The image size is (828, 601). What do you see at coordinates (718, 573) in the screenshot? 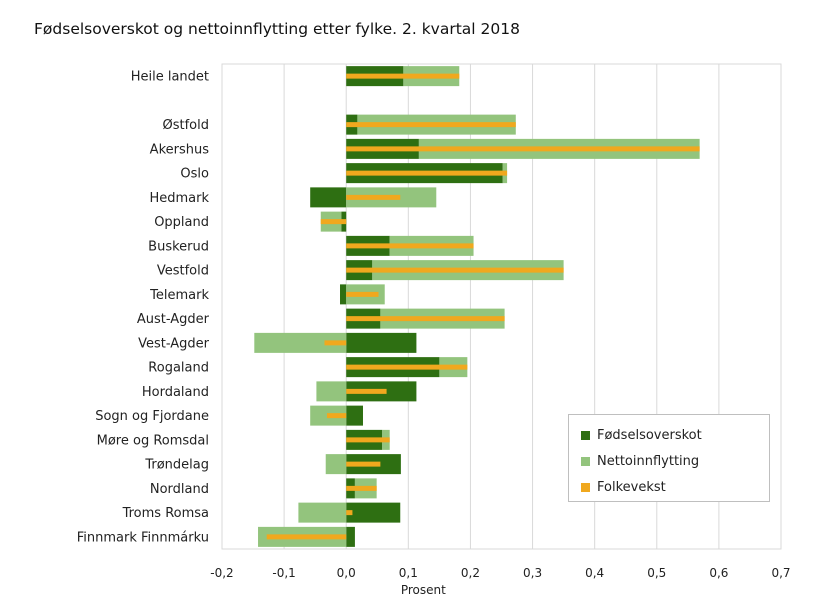
I see `x-tick-label: 0,6` at bounding box center [718, 573].